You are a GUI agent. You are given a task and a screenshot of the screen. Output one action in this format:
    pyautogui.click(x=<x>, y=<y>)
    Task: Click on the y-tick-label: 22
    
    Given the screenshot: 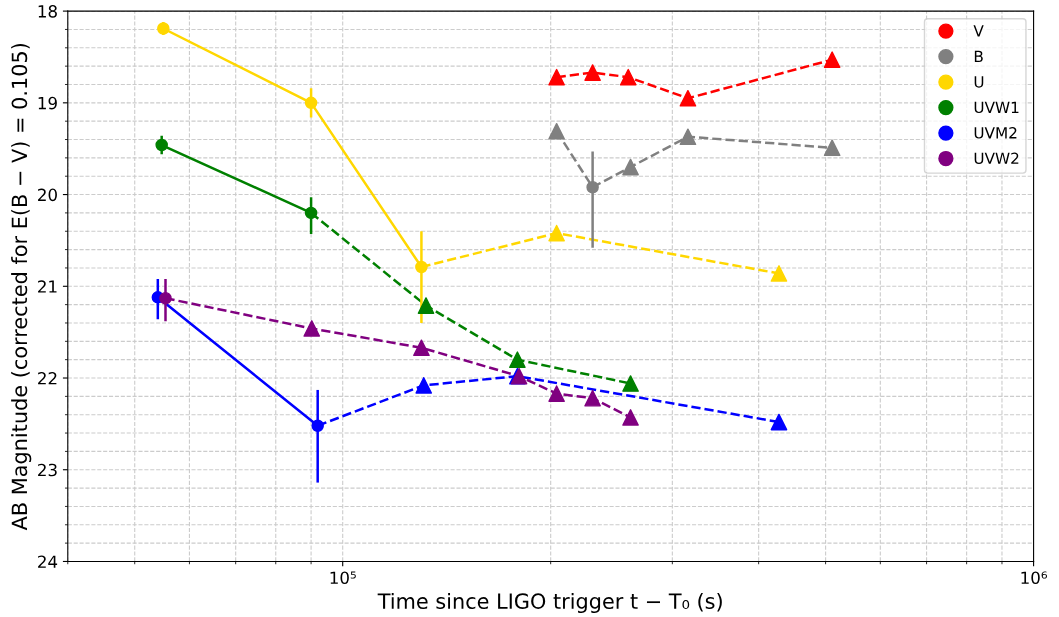 What is the action you would take?
    pyautogui.click(x=47, y=378)
    